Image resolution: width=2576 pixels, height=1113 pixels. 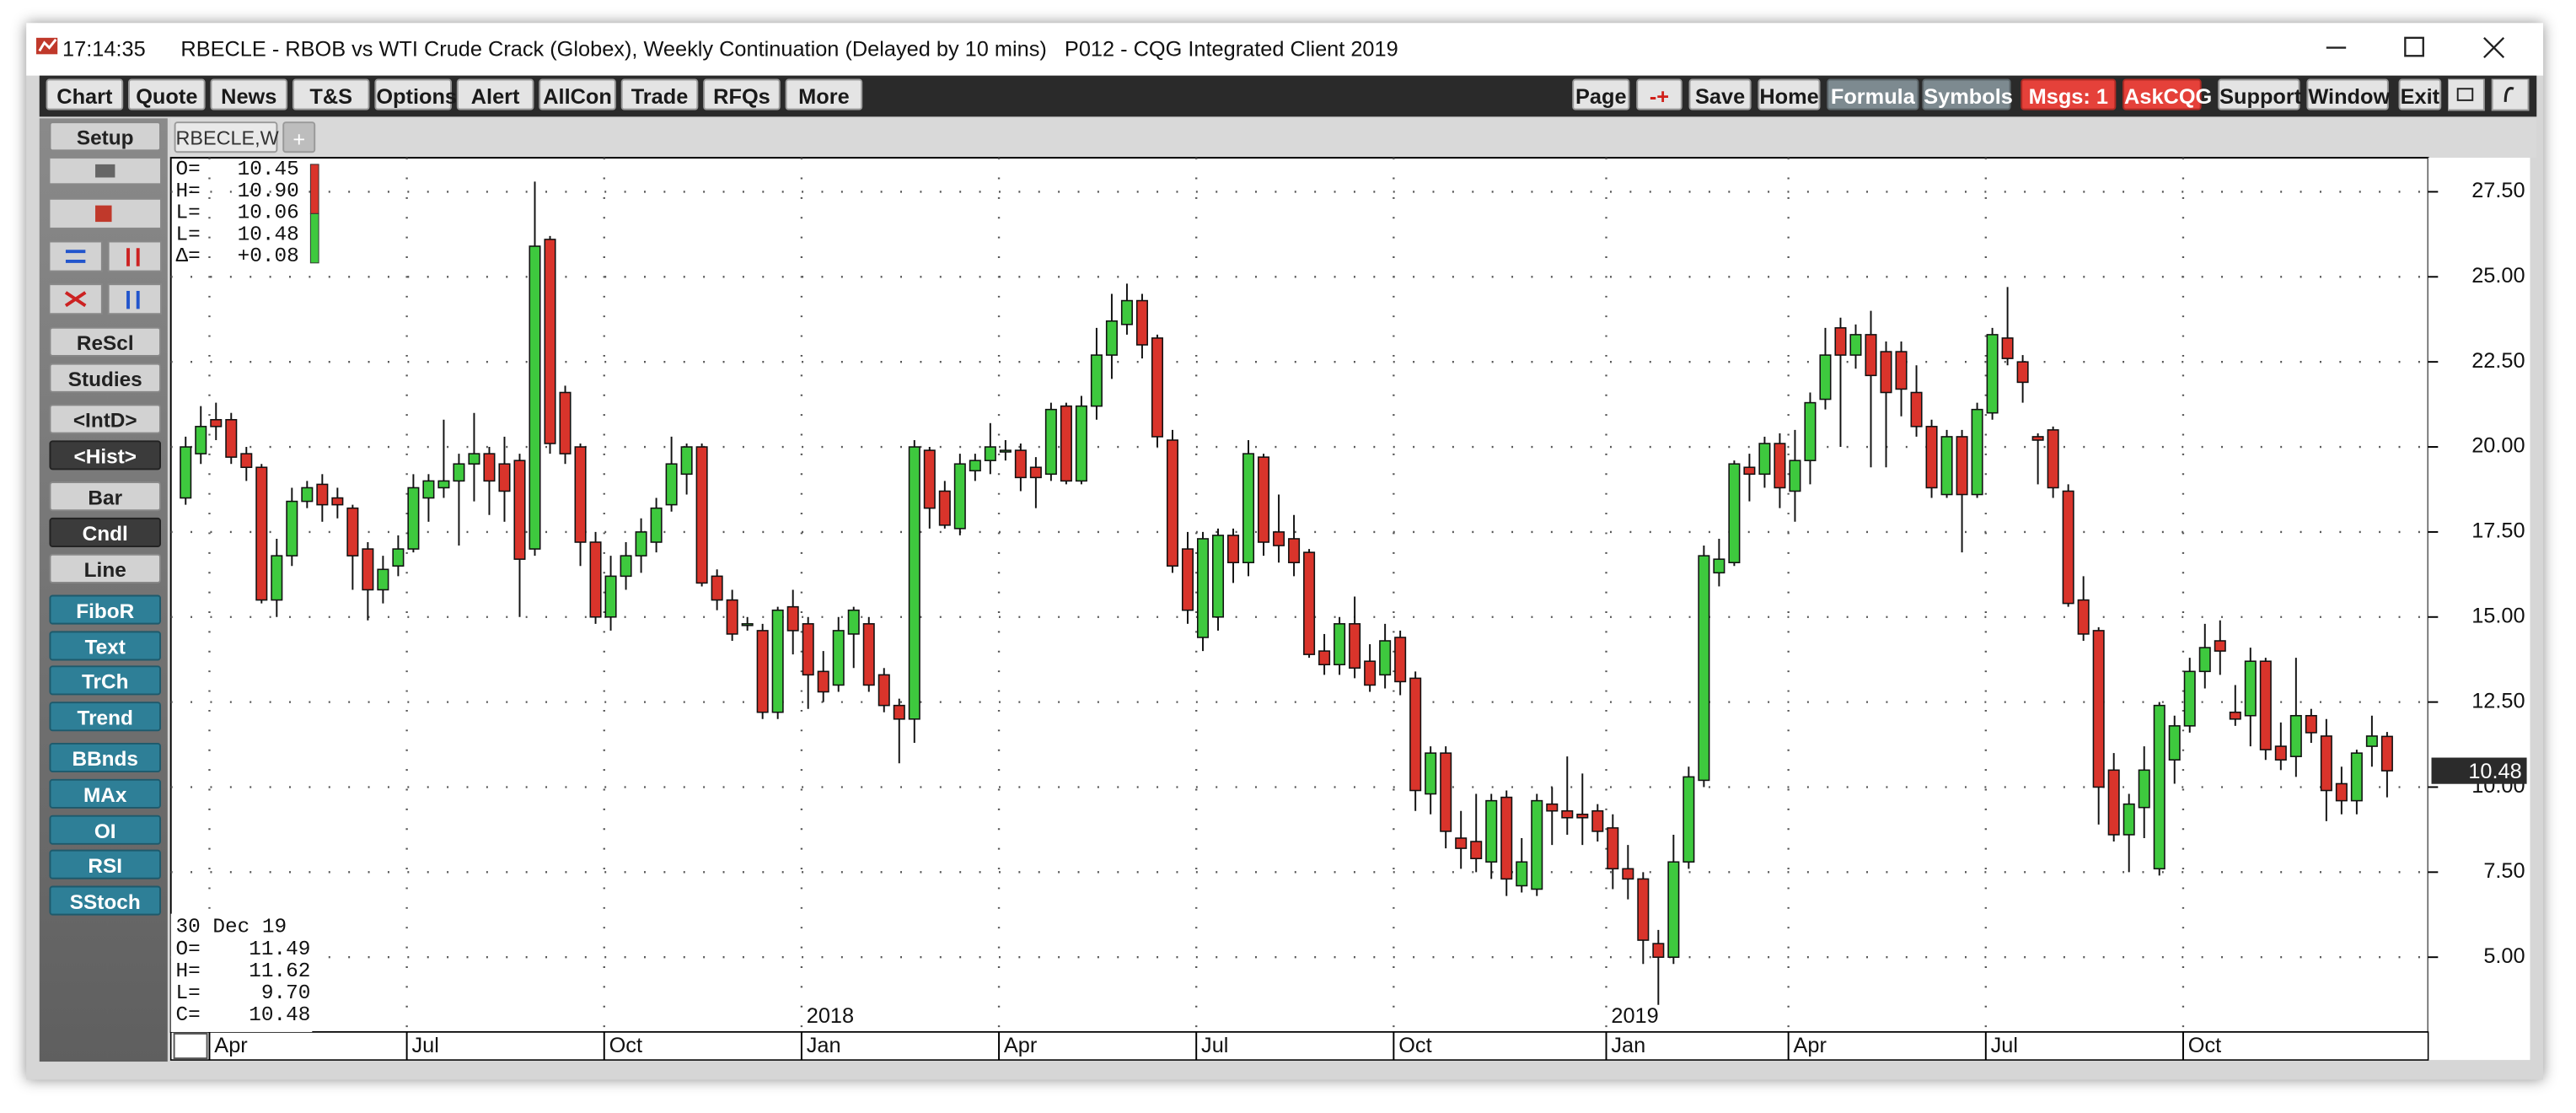 What do you see at coordinates (415, 94) in the screenshot?
I see `toolbar-button: Options` at bounding box center [415, 94].